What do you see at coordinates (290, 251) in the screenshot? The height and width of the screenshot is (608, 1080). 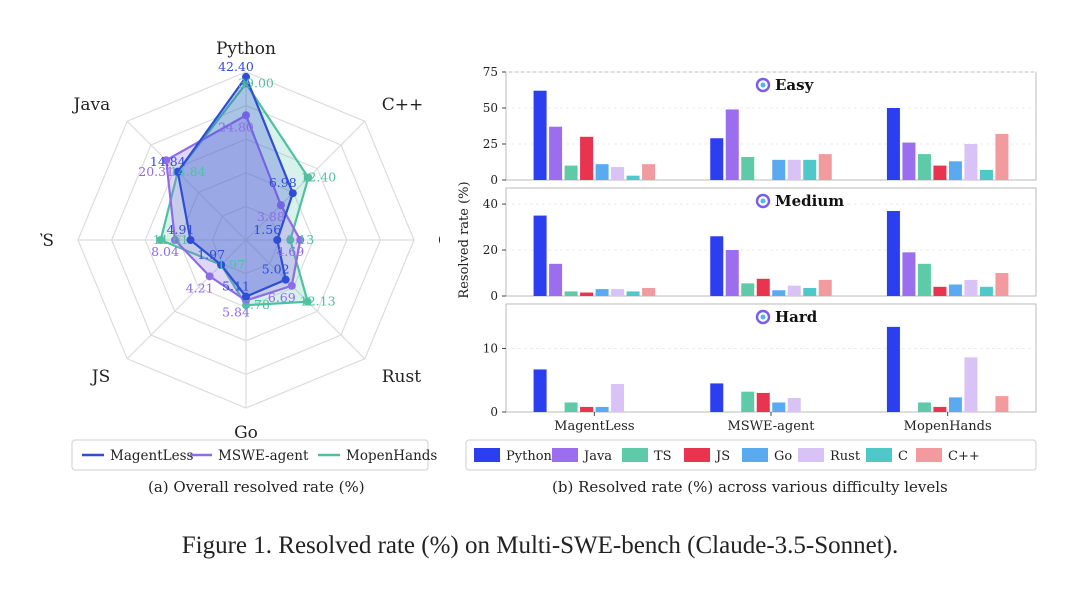 I see `radar-value-label: 4.69` at bounding box center [290, 251].